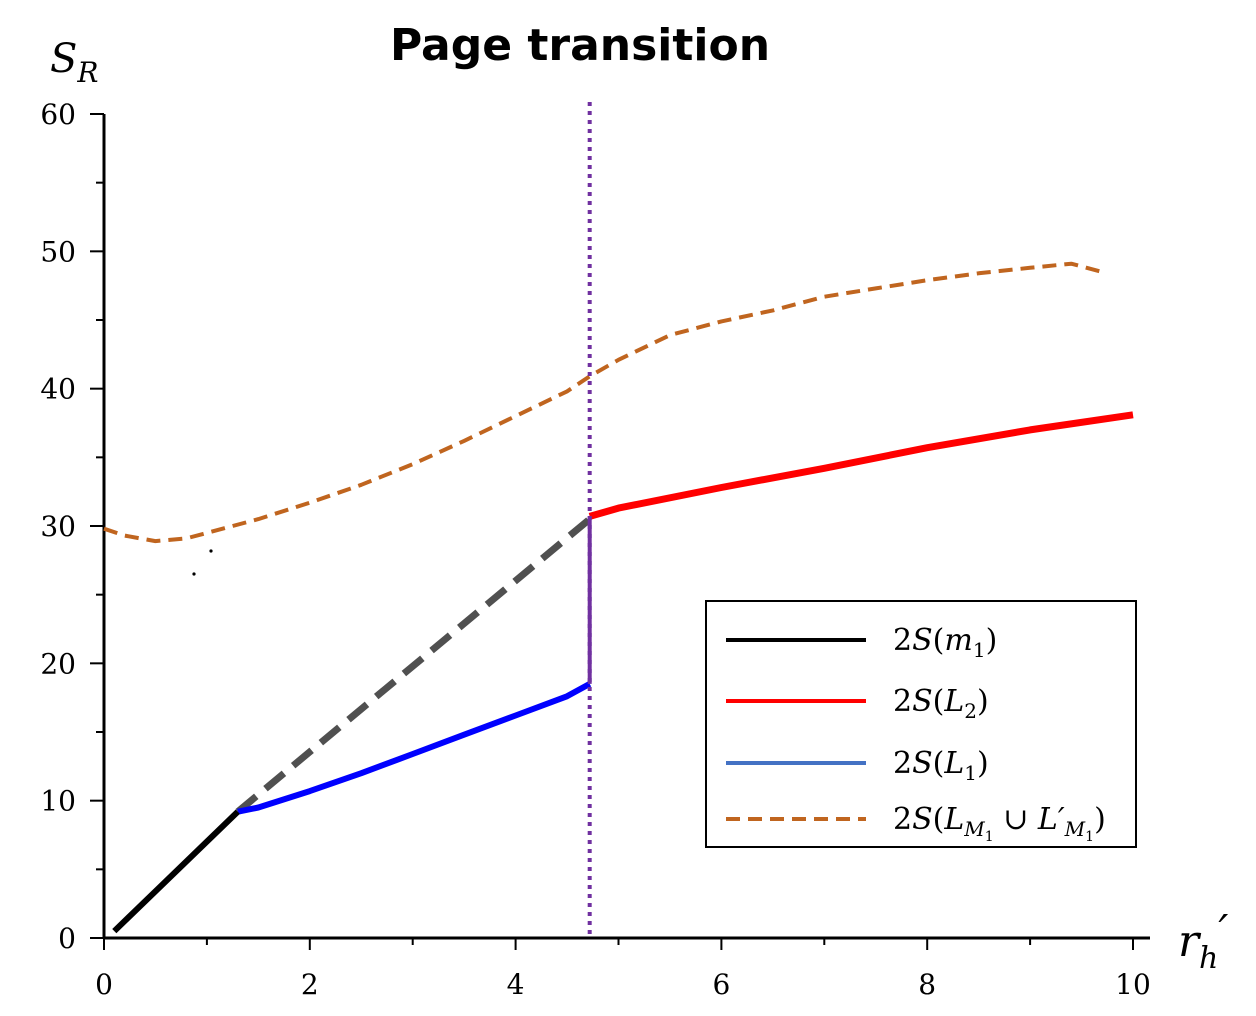 The height and width of the screenshot is (1016, 1256). I want to click on x-tick-label: 10, so click(1133, 984).